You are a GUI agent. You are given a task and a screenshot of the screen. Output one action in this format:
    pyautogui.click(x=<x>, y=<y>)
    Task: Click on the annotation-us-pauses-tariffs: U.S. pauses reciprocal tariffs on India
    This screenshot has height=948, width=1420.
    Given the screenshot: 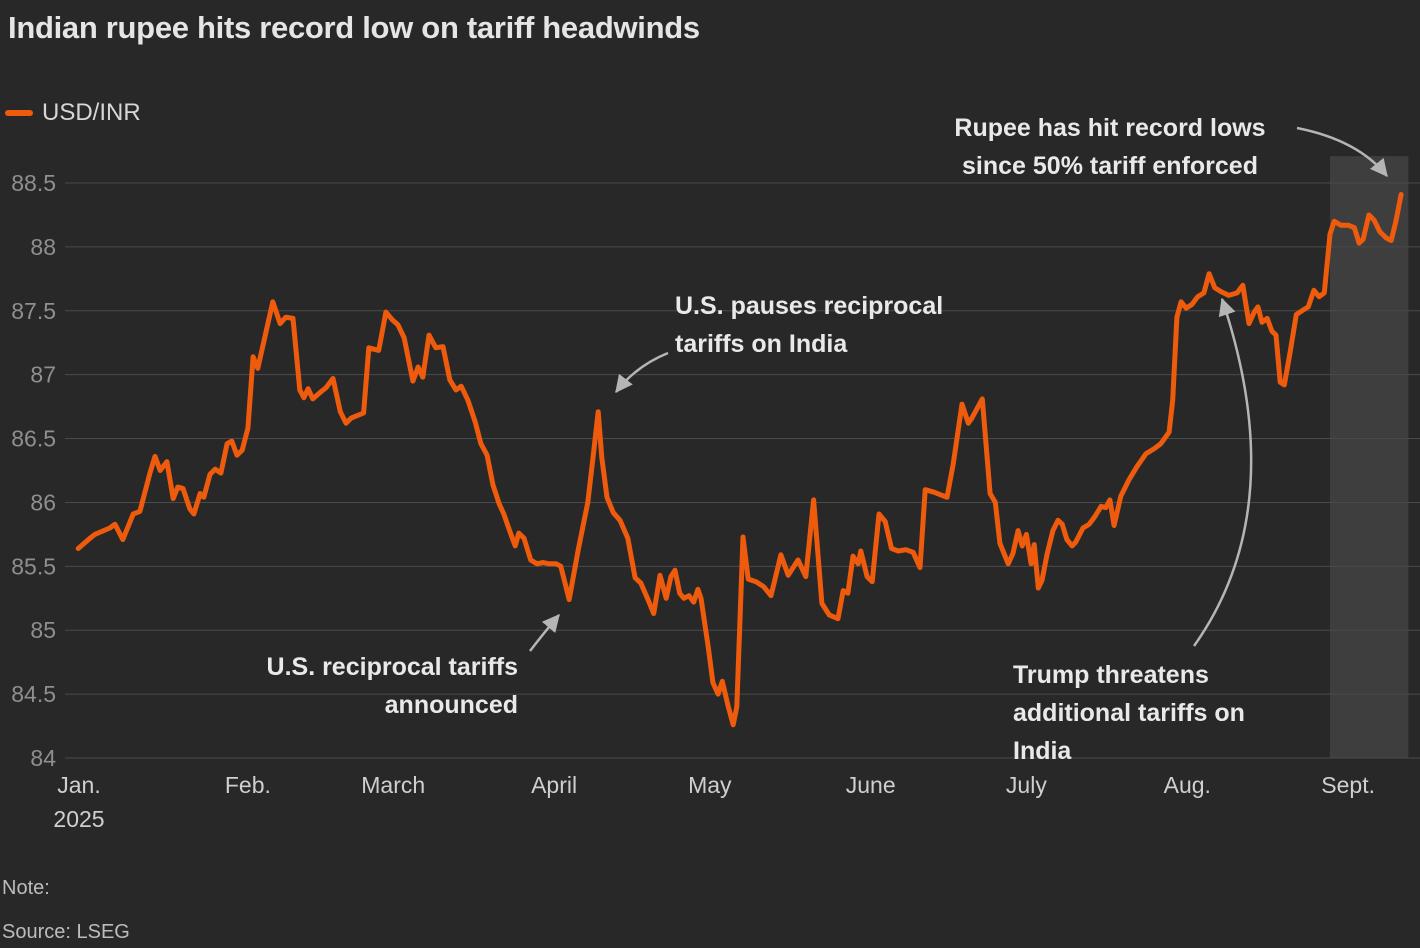 What is the action you would take?
    pyautogui.click(x=809, y=325)
    